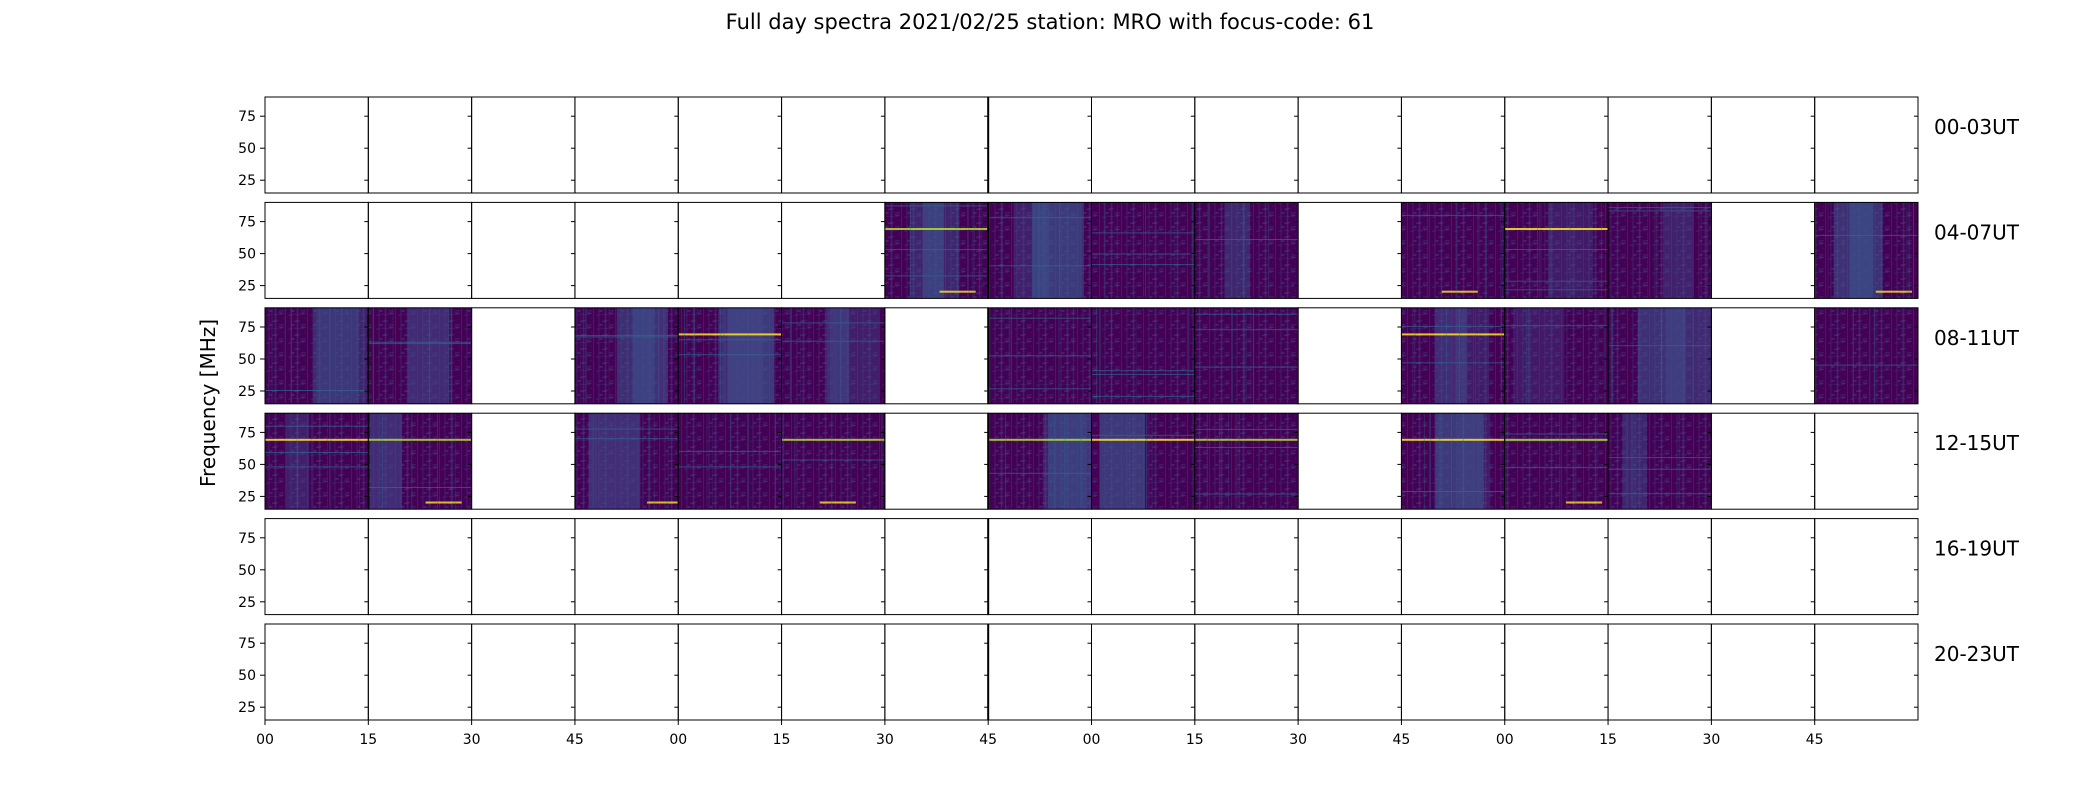 Image resolution: width=2100 pixels, height=800 pixels. I want to click on row-time-label: 08-11UT, so click(1977, 338).